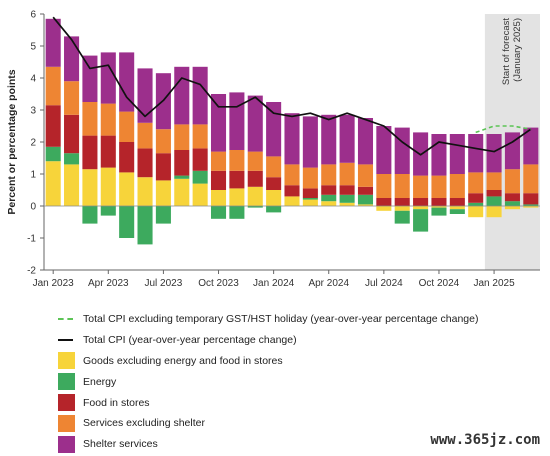  What do you see at coordinates (384, 283) in the screenshot?
I see `x-tick-label: Jul 2024` at bounding box center [384, 283].